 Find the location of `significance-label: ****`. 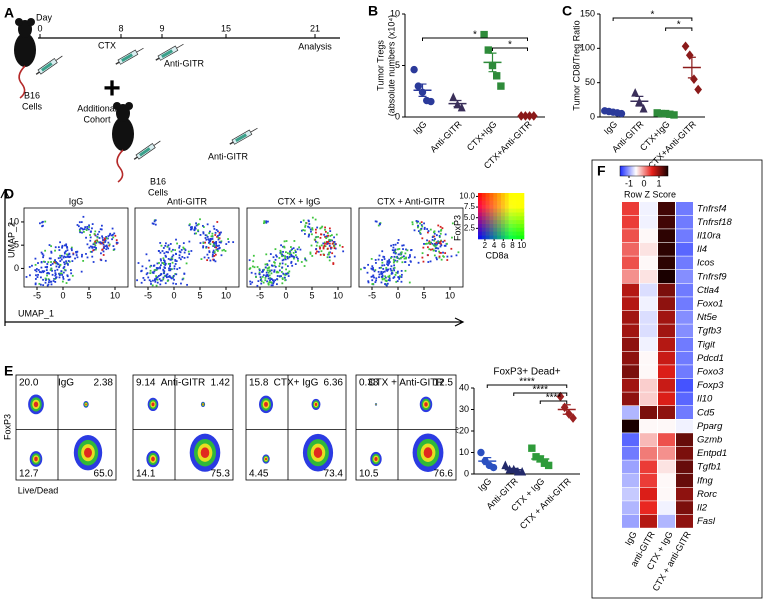

significance-label: **** is located at coordinates (540, 390).